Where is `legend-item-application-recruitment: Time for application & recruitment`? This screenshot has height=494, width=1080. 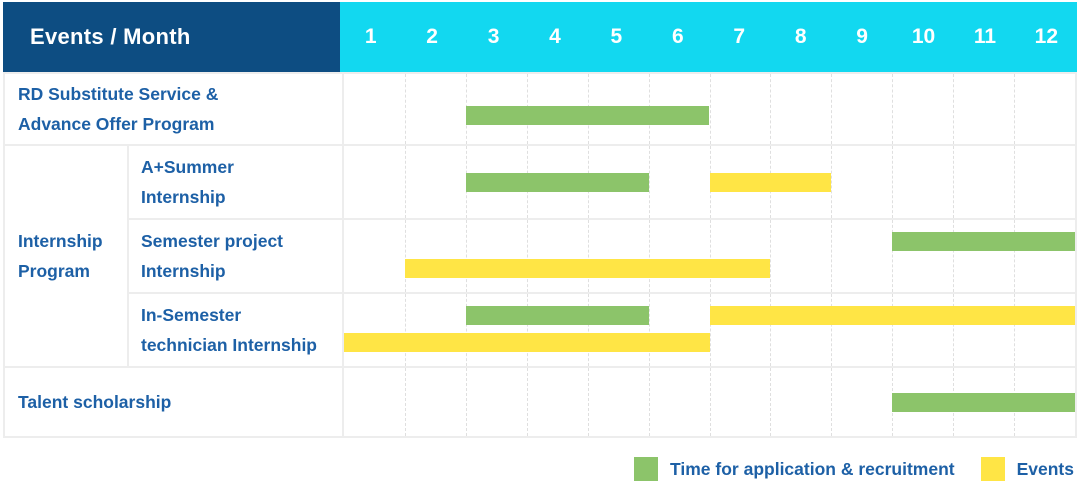 legend-item-application-recruitment: Time for application & recruitment is located at coordinates (794, 469).